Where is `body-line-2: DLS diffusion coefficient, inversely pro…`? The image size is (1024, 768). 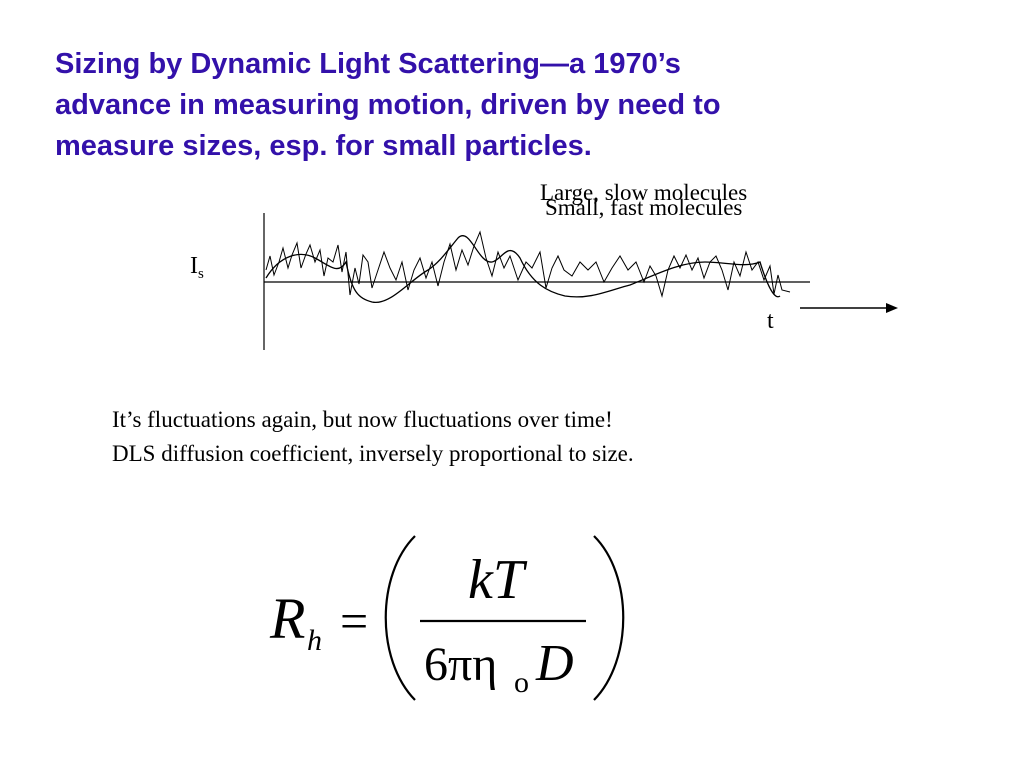
body-line-2: DLS diffusion coefficient, inversely pro… is located at coordinates (373, 453).